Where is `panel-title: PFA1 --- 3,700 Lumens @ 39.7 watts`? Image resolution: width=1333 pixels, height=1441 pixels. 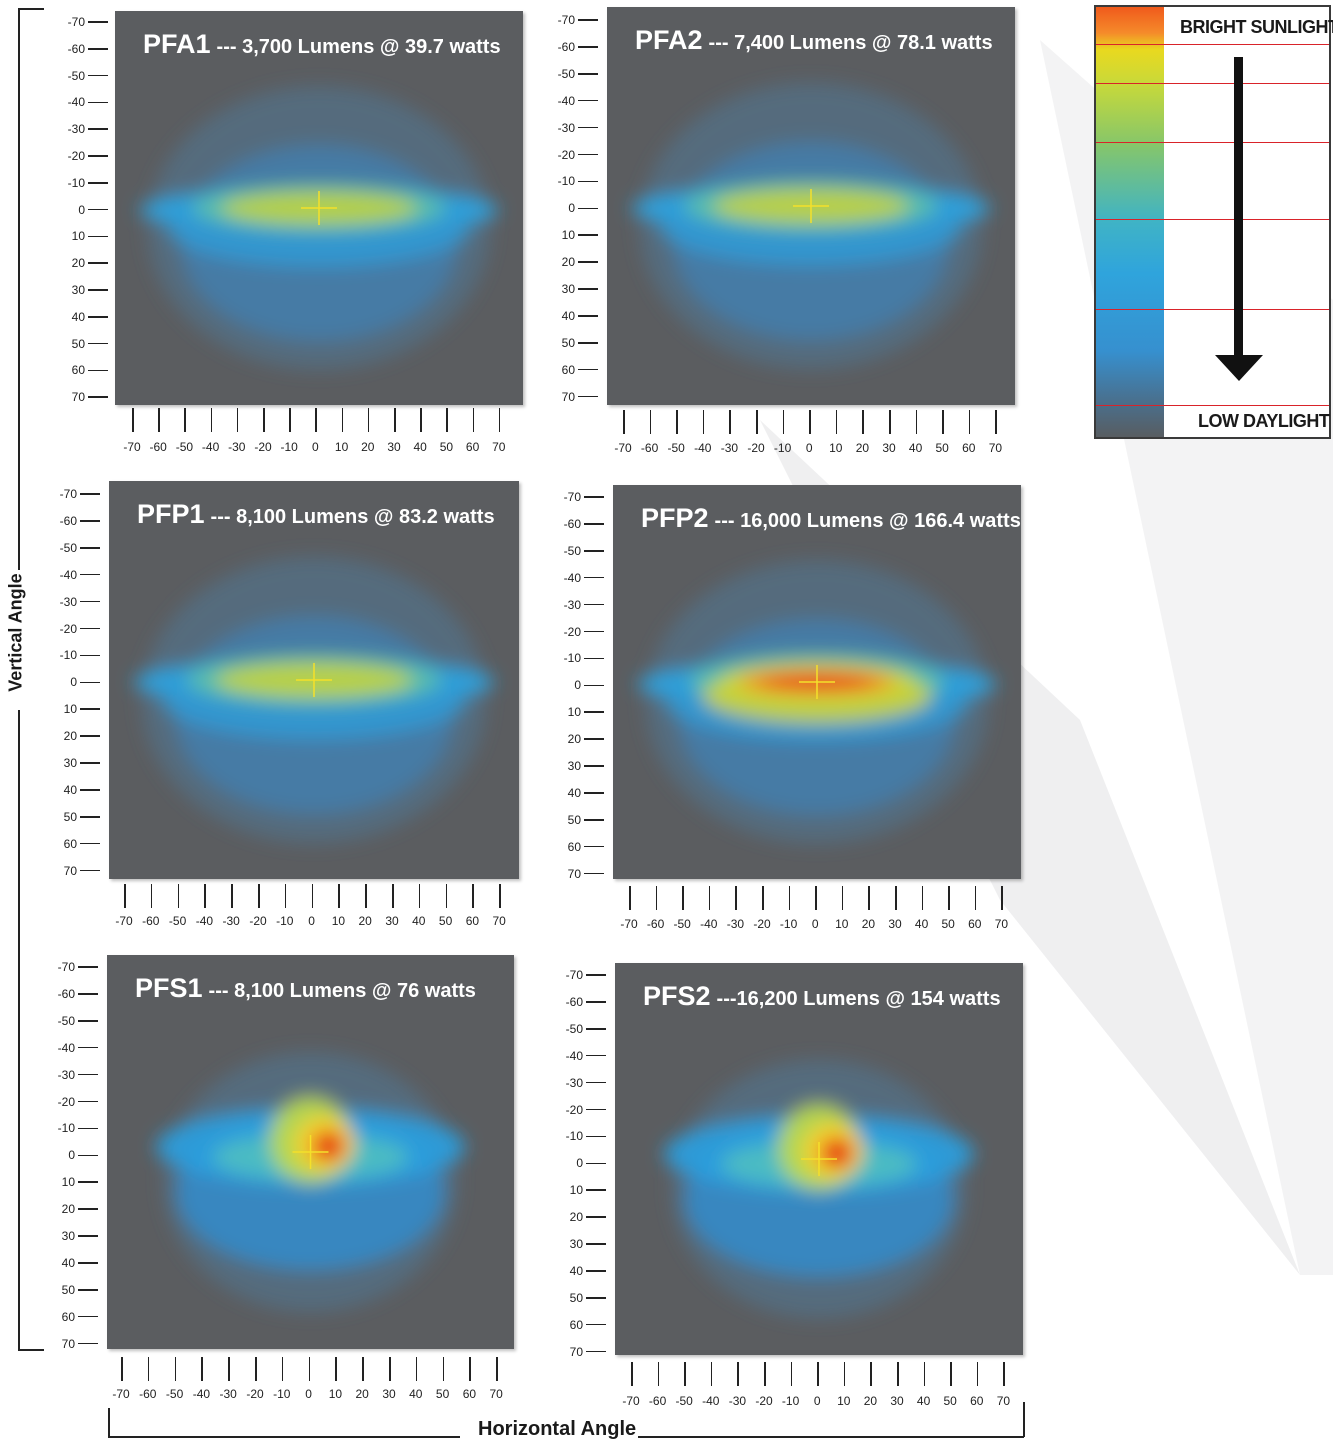 panel-title: PFA1 --- 3,700 Lumens @ 39.7 watts is located at coordinates (322, 44).